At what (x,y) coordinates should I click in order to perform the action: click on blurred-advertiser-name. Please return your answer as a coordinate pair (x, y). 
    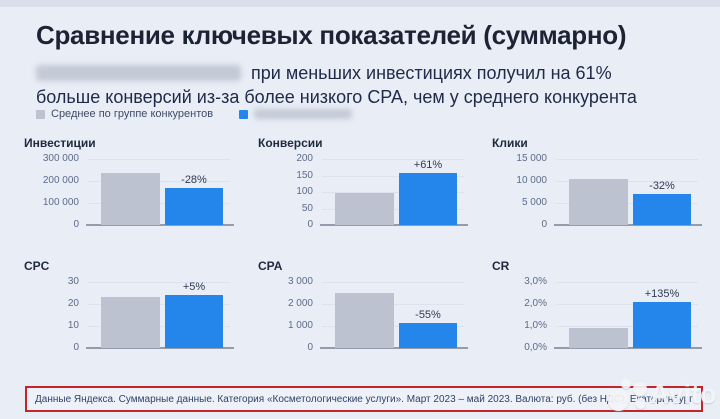
    Looking at the image, I should click on (138, 72).